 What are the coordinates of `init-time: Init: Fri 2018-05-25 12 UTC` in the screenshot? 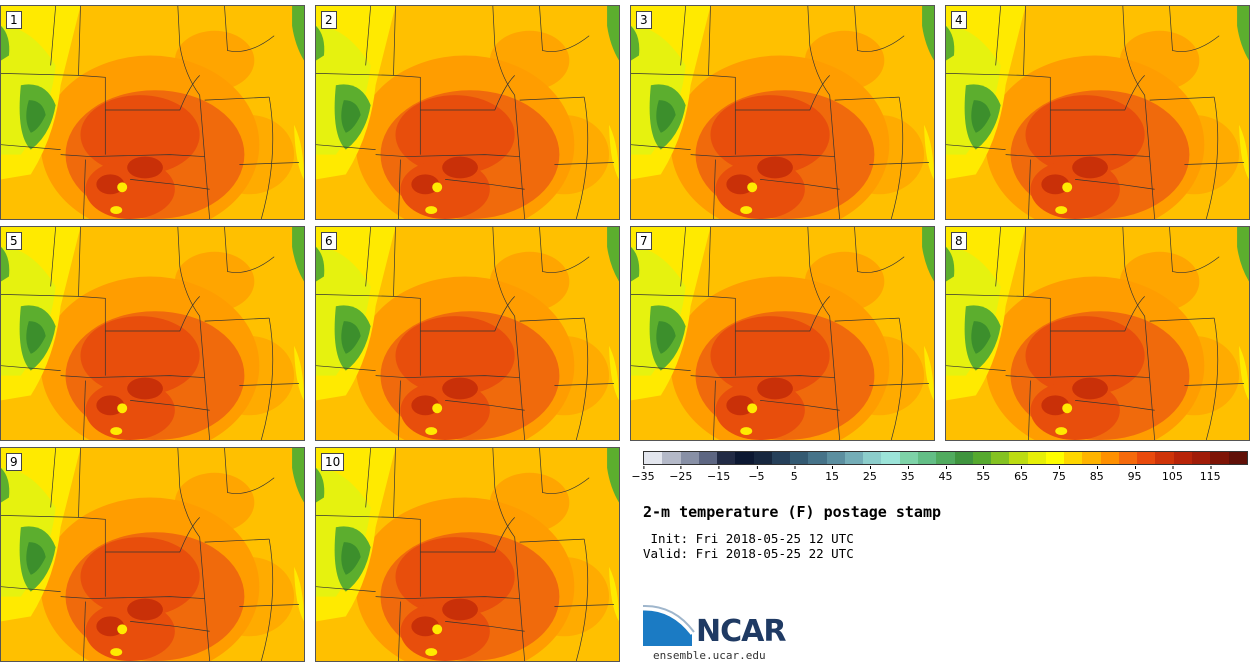 It's located at (748, 538).